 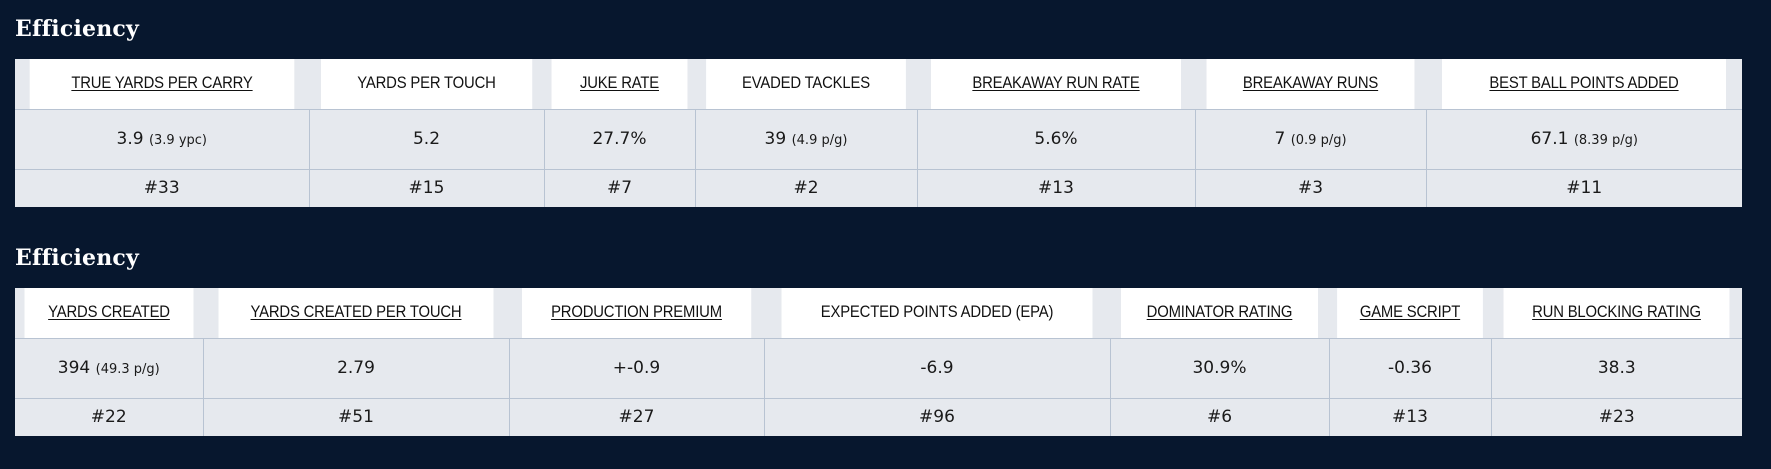 I want to click on value-cell: 39 (4.9 p/g), so click(x=805, y=139).